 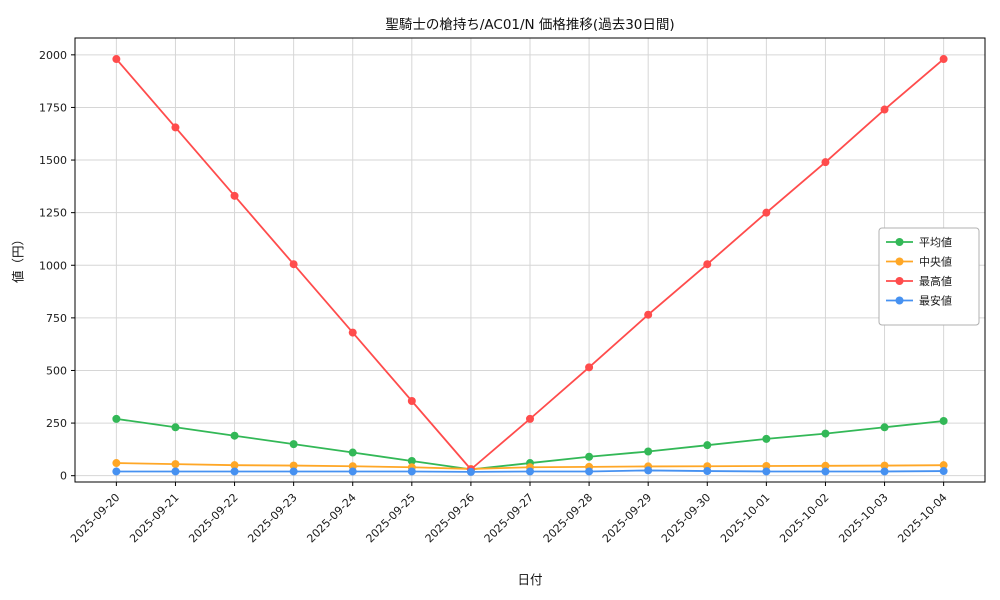 What do you see at coordinates (530, 25) in the screenshot?
I see `chart-title: 聖騎士の槍持ち/AC01/N 価格推移(過去30日間)` at bounding box center [530, 25].